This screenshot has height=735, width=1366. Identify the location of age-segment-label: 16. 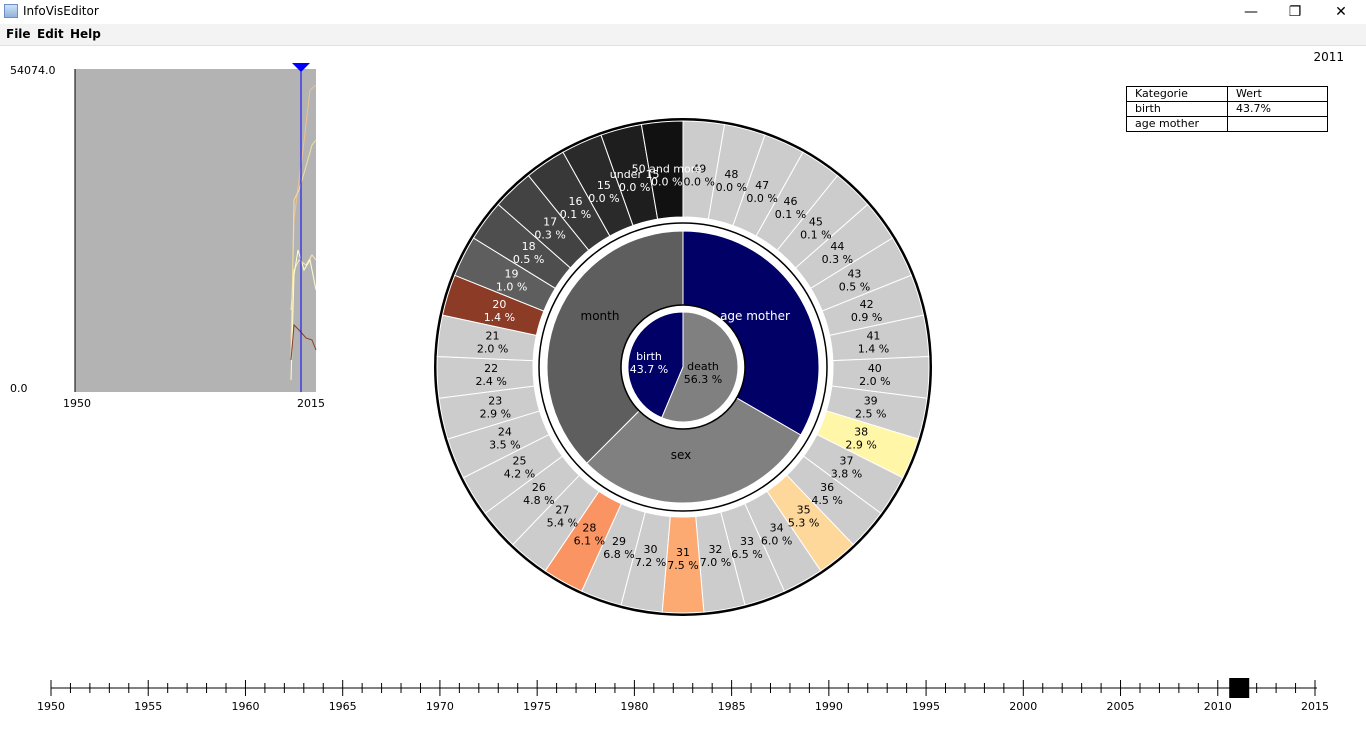
(575, 201).